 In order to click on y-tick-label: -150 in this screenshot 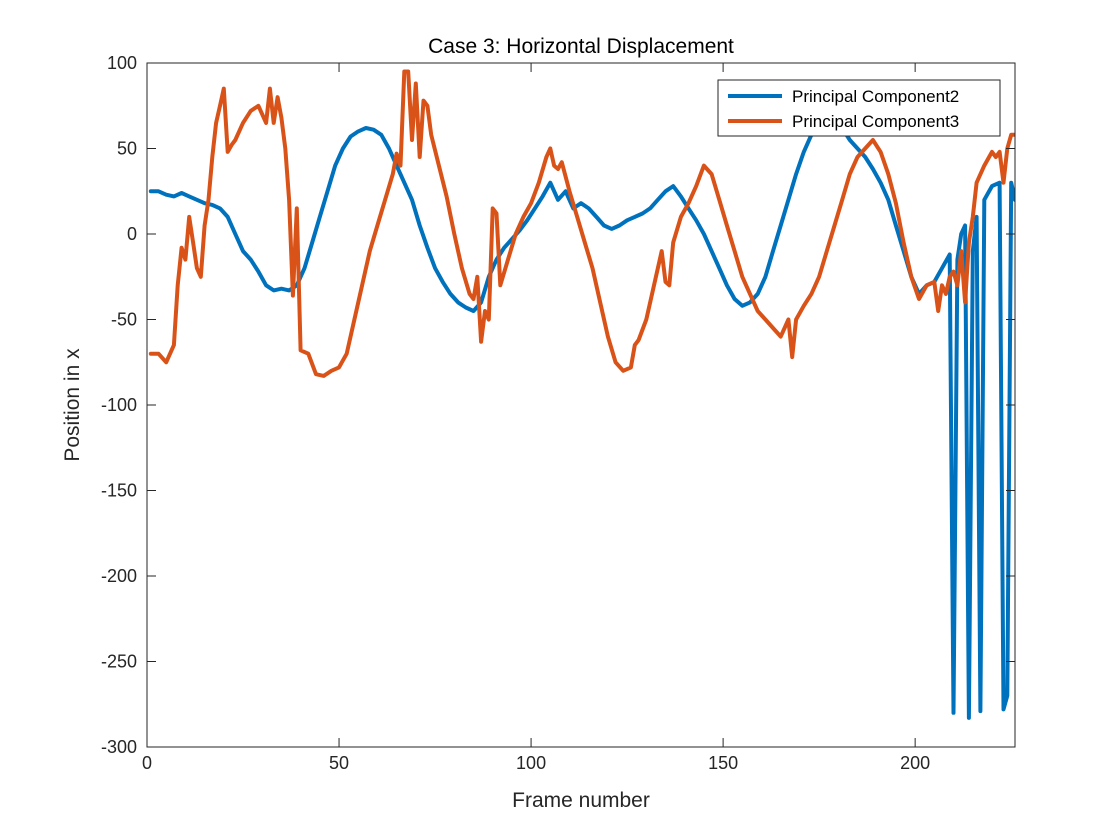, I will do `click(119, 491)`.